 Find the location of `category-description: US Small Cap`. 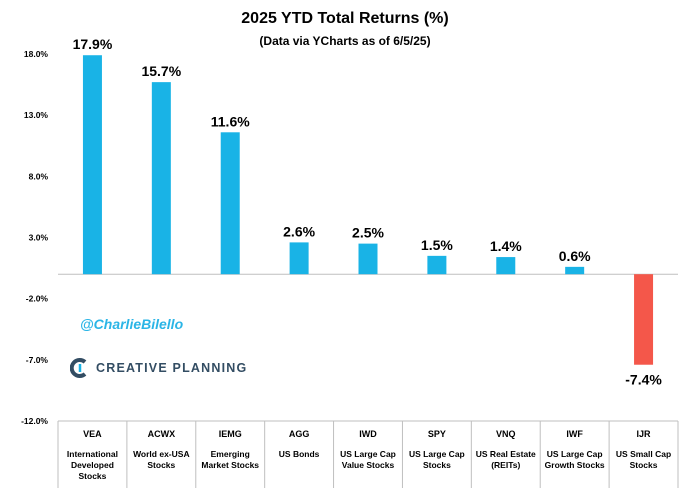

category-description: US Small Cap is located at coordinates (643, 454).